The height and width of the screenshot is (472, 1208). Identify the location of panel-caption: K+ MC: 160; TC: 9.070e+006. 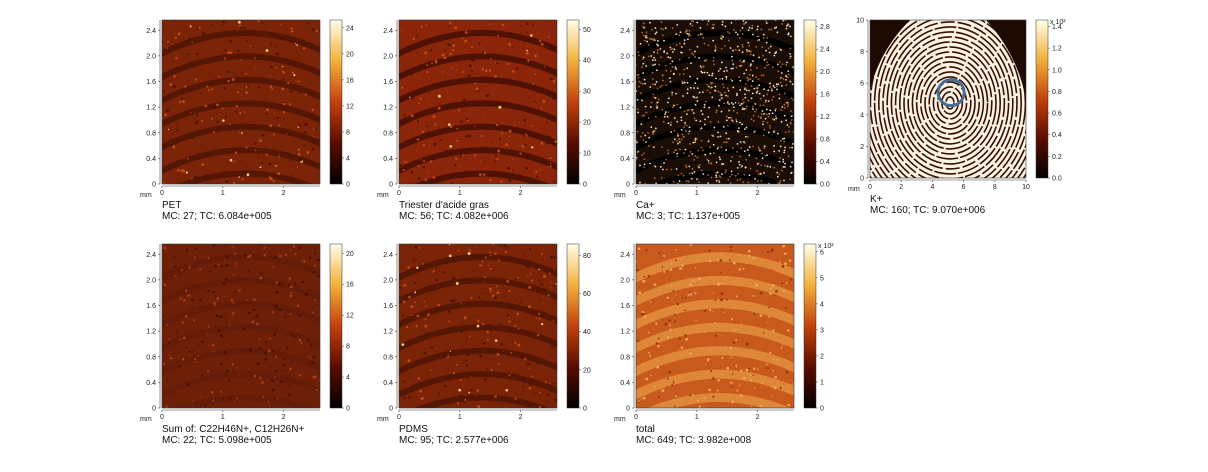
(927, 205).